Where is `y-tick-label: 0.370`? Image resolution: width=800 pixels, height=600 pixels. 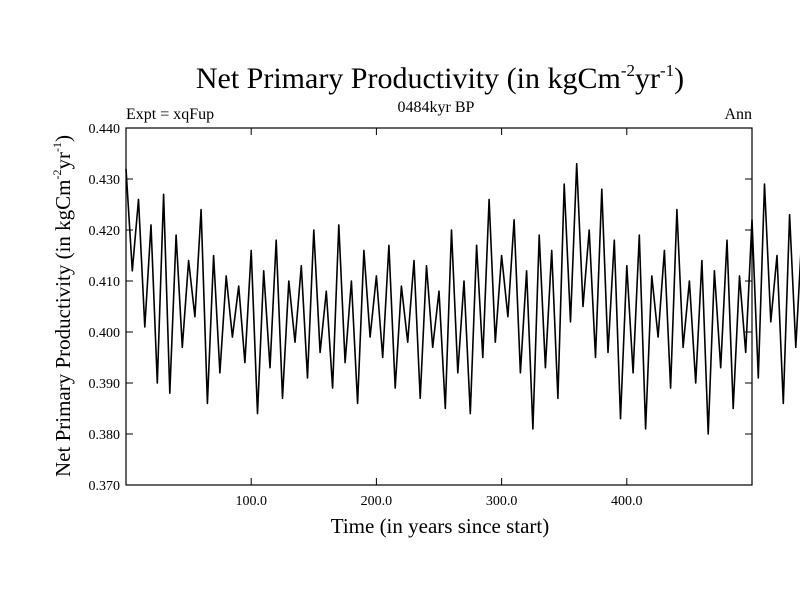
y-tick-label: 0.370 is located at coordinates (105, 486).